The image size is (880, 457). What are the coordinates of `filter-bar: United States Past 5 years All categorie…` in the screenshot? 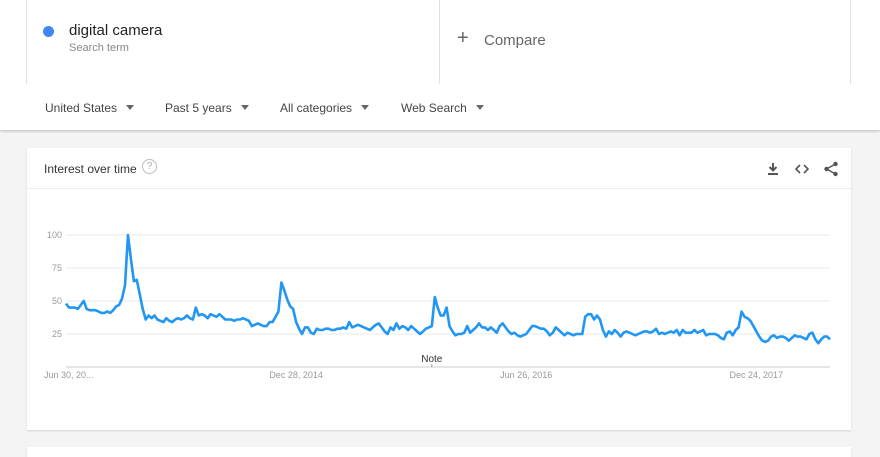 It's located at (440, 107).